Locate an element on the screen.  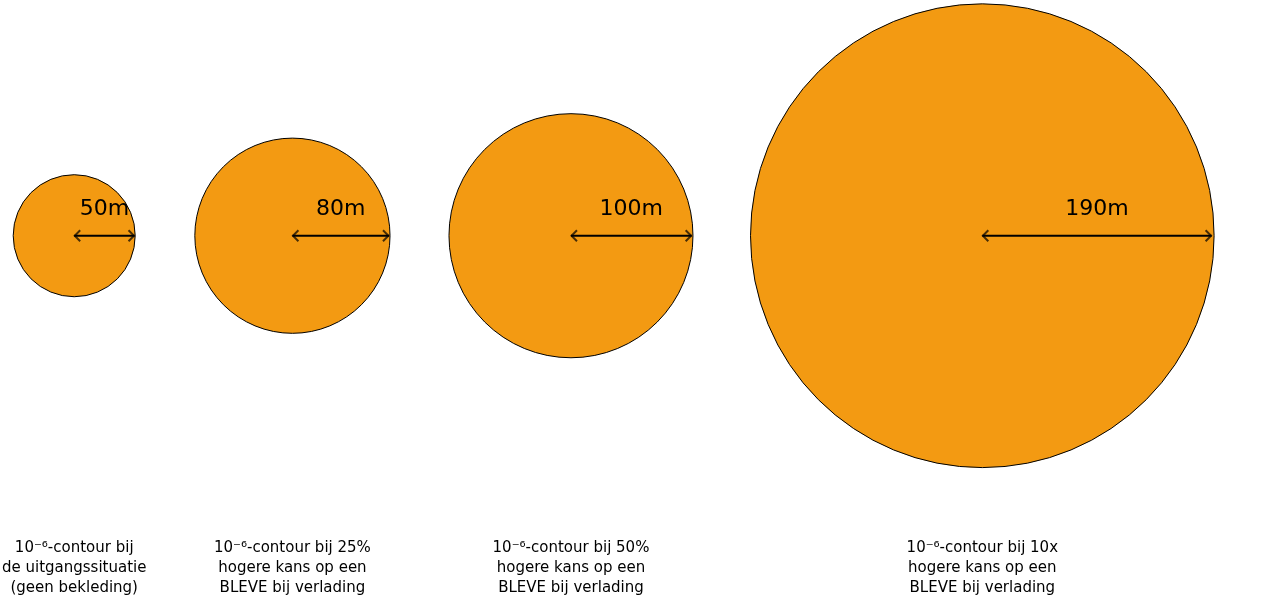
data-label: 50m is located at coordinates (104, 207).